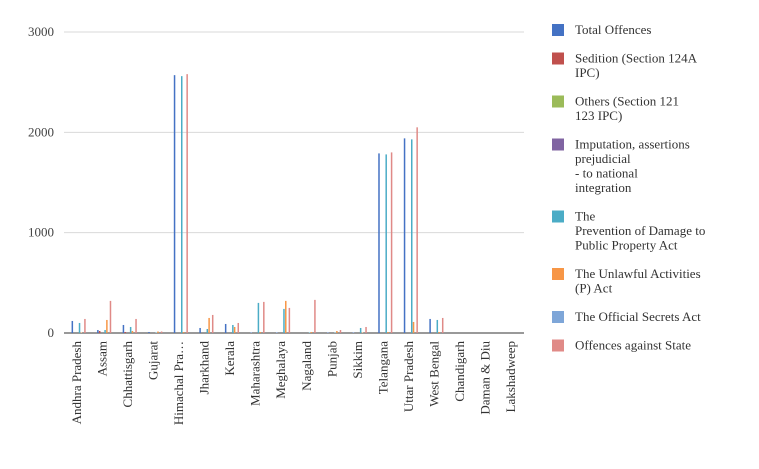  I want to click on bar-himachal-pra--series-4, so click(182, 204).